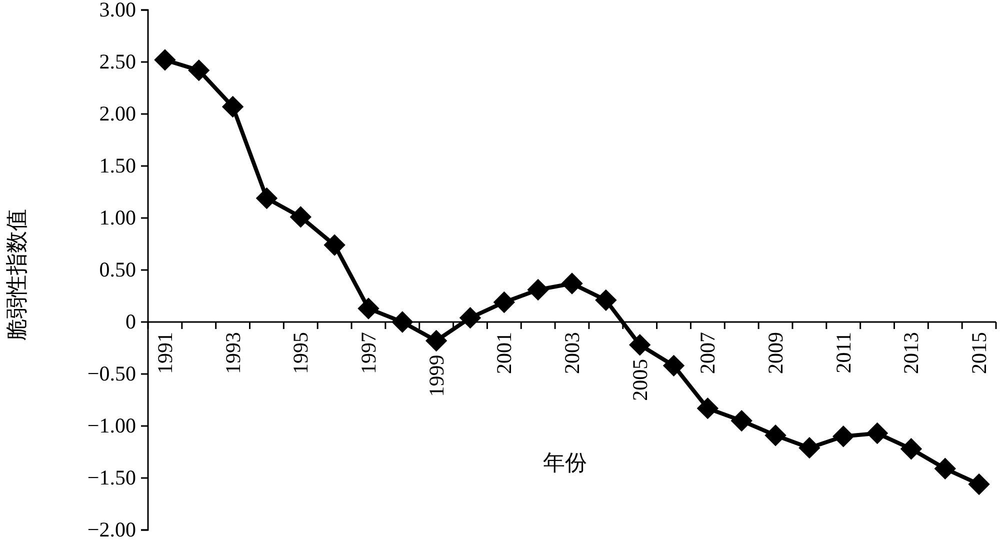 The image size is (1000, 540). What do you see at coordinates (117, 62) in the screenshot?
I see `y-tick-label: 2.50` at bounding box center [117, 62].